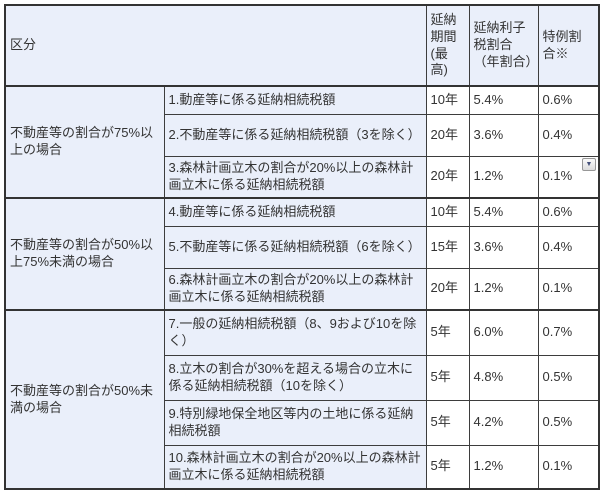 The width and height of the screenshot is (602, 492). Describe the element at coordinates (503, 377) in the screenshot. I see `interest-rate-cell: 4.8%` at that location.